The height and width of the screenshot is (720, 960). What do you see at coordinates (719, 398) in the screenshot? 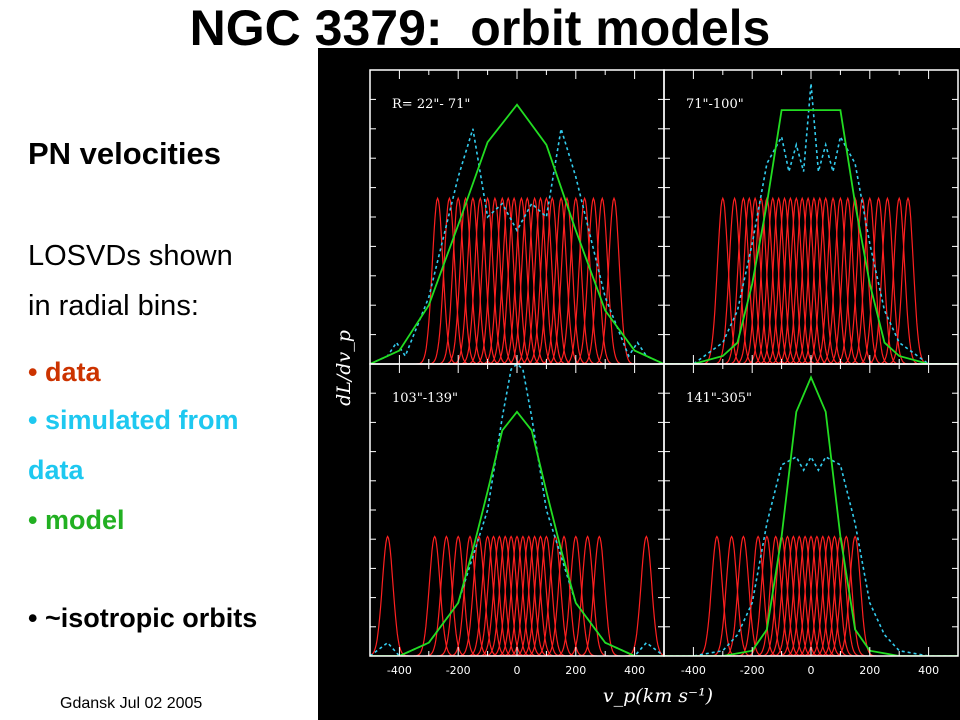
I see `panel-label: 141"-305"` at bounding box center [719, 398].